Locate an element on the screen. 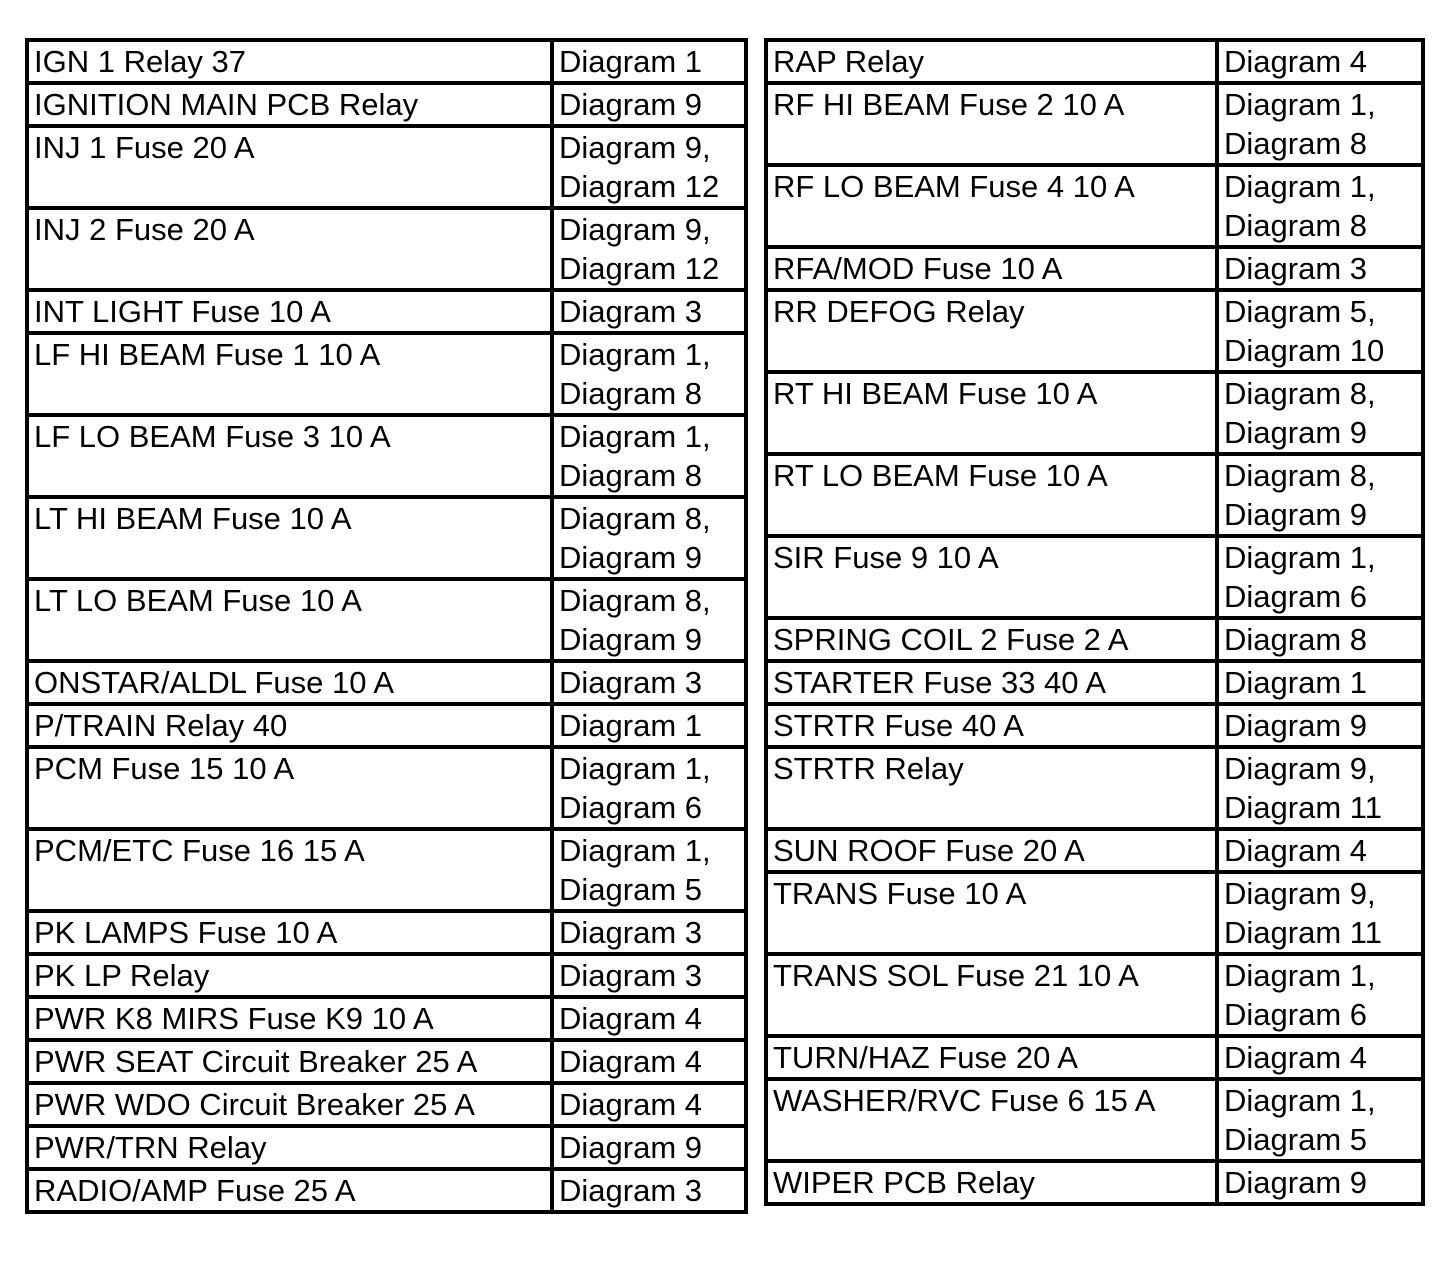 The height and width of the screenshot is (1264, 1444). component-name-text: TURN/HAZ Fuse 20 A is located at coordinates (925, 1057).